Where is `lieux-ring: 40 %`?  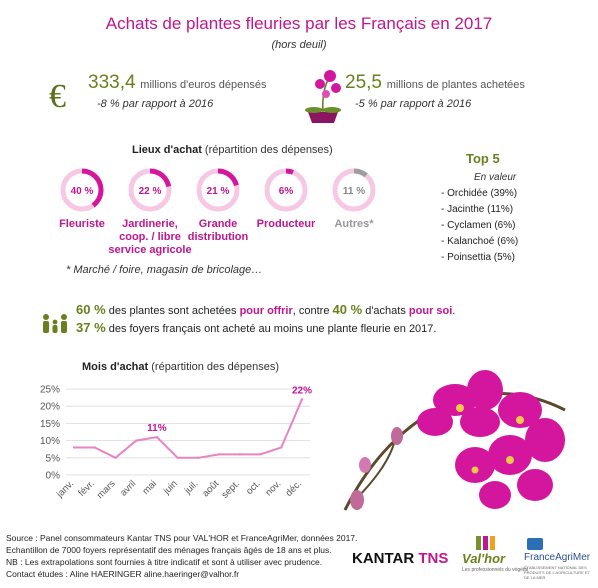 lieux-ring: 40 % is located at coordinates (82, 190).